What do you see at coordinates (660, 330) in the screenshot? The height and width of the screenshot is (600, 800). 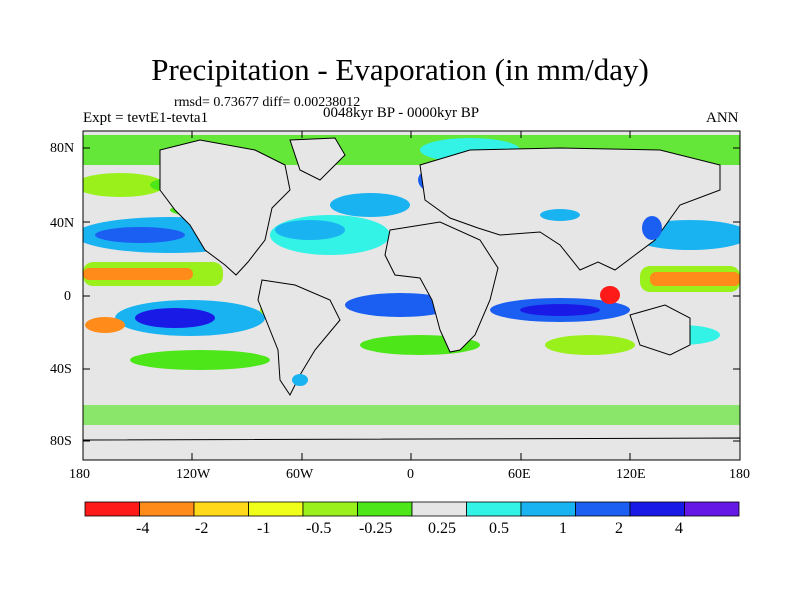 I see `australia` at bounding box center [660, 330].